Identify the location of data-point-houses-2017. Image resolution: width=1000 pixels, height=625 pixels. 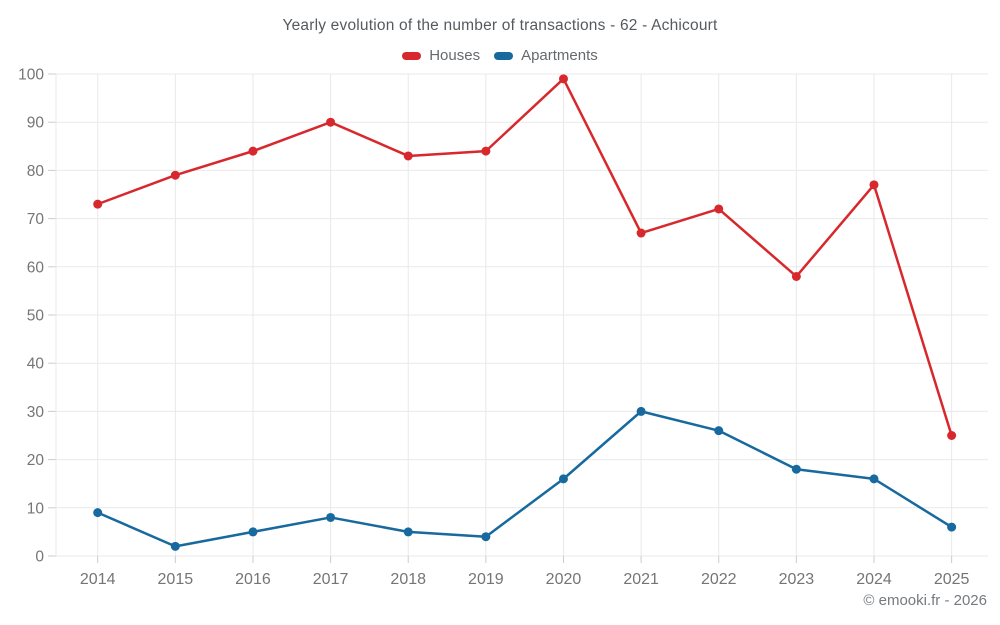
(331, 122).